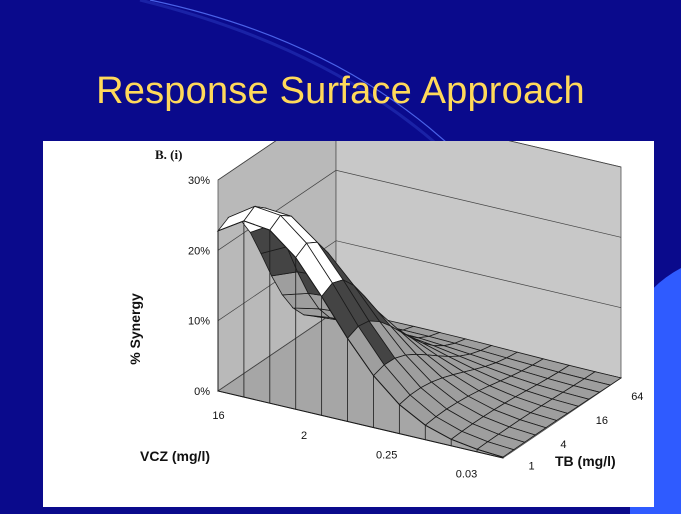  What do you see at coordinates (175, 456) in the screenshot?
I see `vcz-axis-title: VCZ (mg/l)` at bounding box center [175, 456].